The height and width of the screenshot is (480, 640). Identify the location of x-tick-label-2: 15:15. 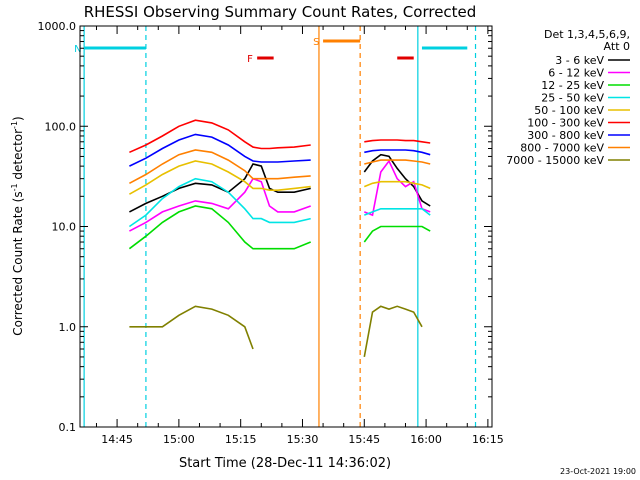
(241, 439).